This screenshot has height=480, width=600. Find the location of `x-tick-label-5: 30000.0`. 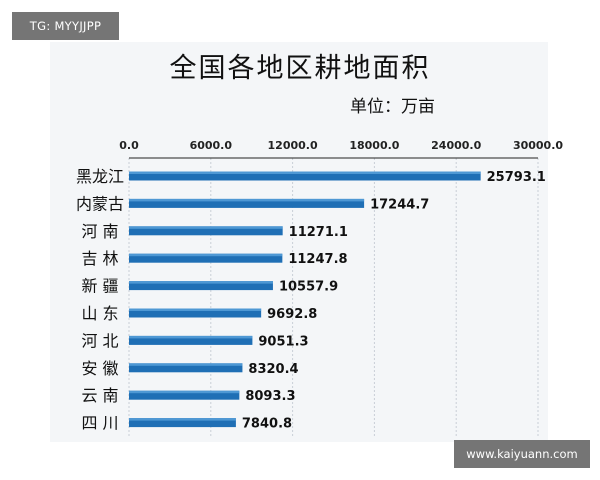

x-tick-label-5: 30000.0 is located at coordinates (538, 145).